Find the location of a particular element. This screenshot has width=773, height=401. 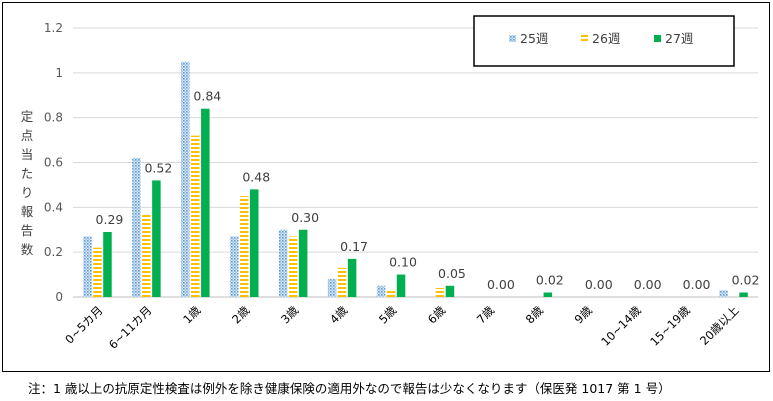

y-tick-label: 1 is located at coordinates (59, 73).